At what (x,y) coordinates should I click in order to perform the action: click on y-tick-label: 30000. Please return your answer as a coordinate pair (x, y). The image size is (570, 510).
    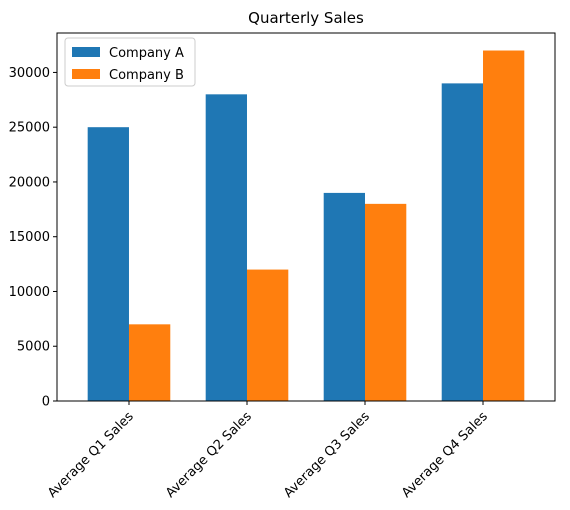
    Looking at the image, I should click on (29, 73).